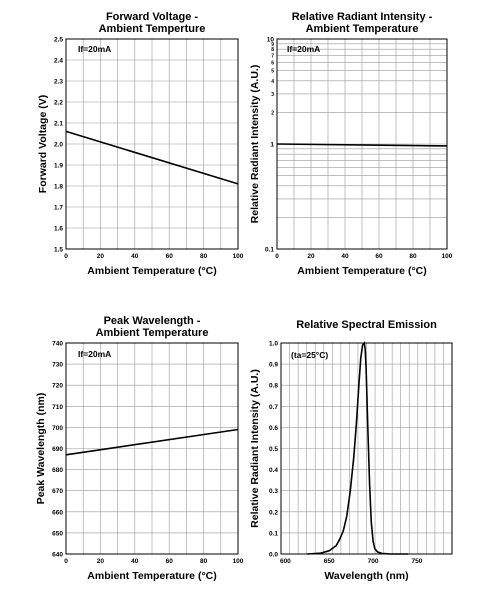 Image resolution: width=501 pixels, height=597 pixels. What do you see at coordinates (255, 448) in the screenshot?
I see `y-axis-label: Relative Radiant Intensity (A.U.)` at bounding box center [255, 448].